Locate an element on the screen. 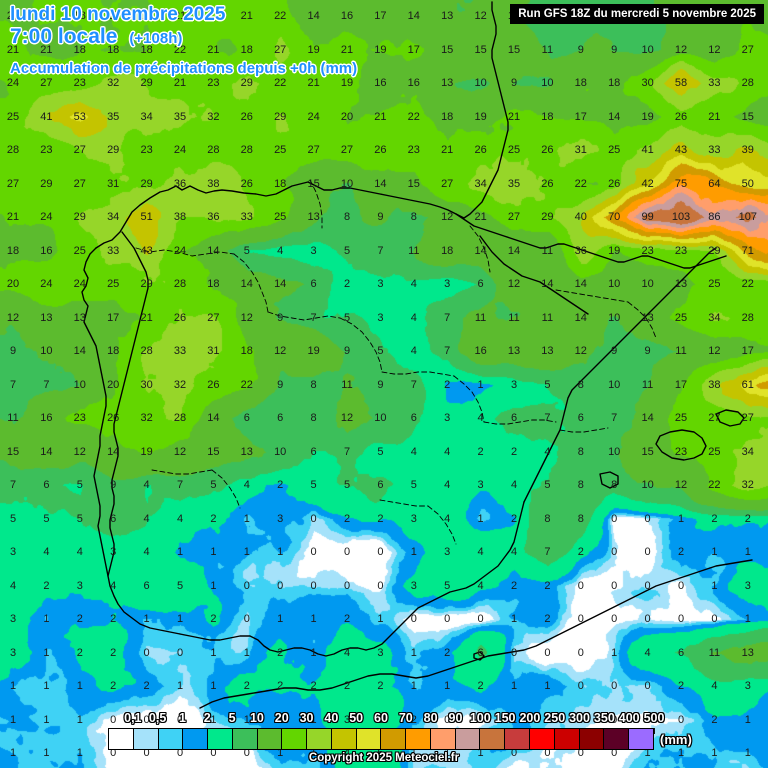 The image size is (768, 768). coastline-mediterranean-east is located at coordinates (620, 375).